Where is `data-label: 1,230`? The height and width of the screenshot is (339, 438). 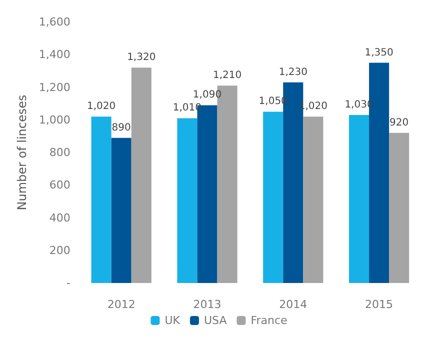
data-label: 1,230 is located at coordinates (293, 72).